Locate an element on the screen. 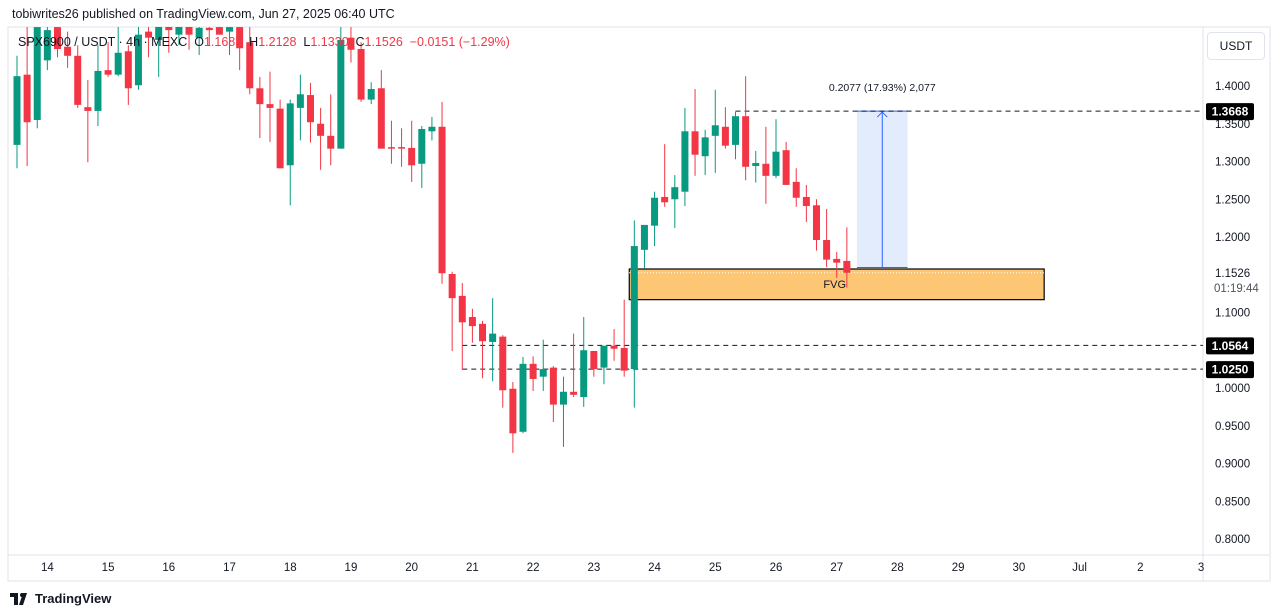  low-value: 1.1330 is located at coordinates (329, 42).